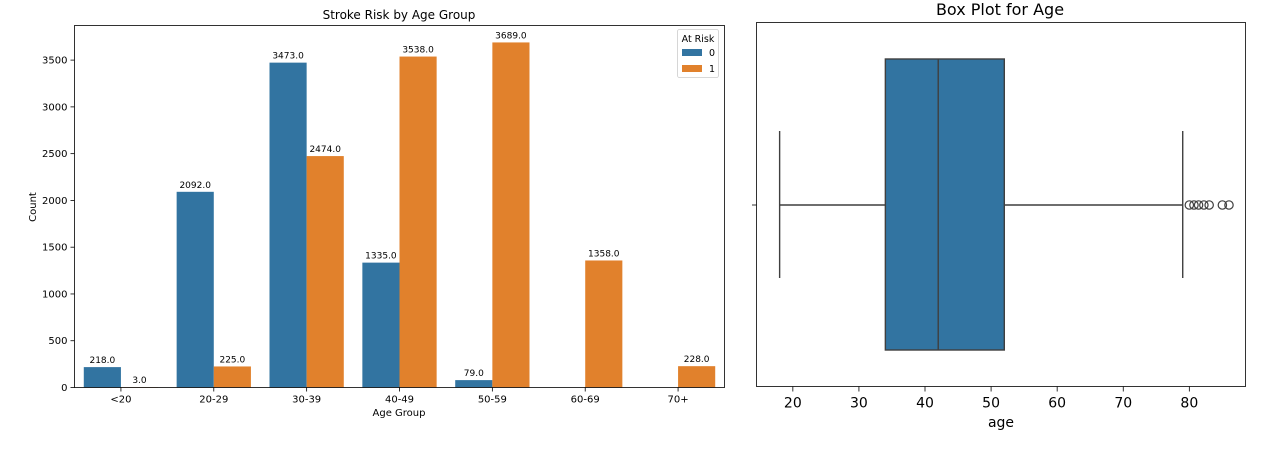  What do you see at coordinates (585, 400) in the screenshot?
I see `x-tick-label: 60-69` at bounding box center [585, 400].